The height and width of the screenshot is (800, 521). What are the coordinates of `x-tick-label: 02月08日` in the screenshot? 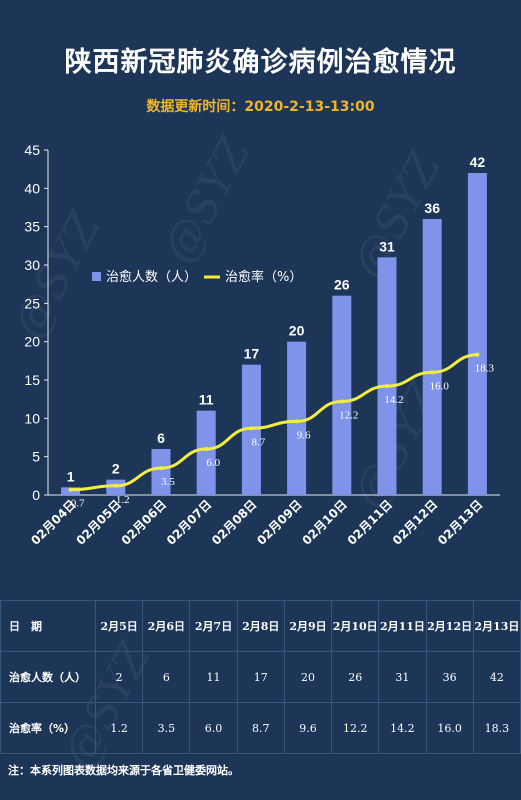 It's located at (234, 522).